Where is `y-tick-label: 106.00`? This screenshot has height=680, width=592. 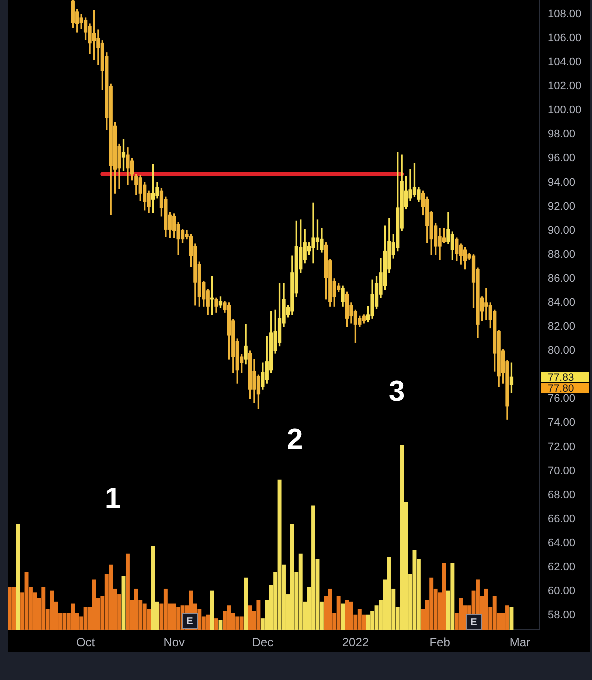 y-tick-label: 106.00 is located at coordinates (565, 38).